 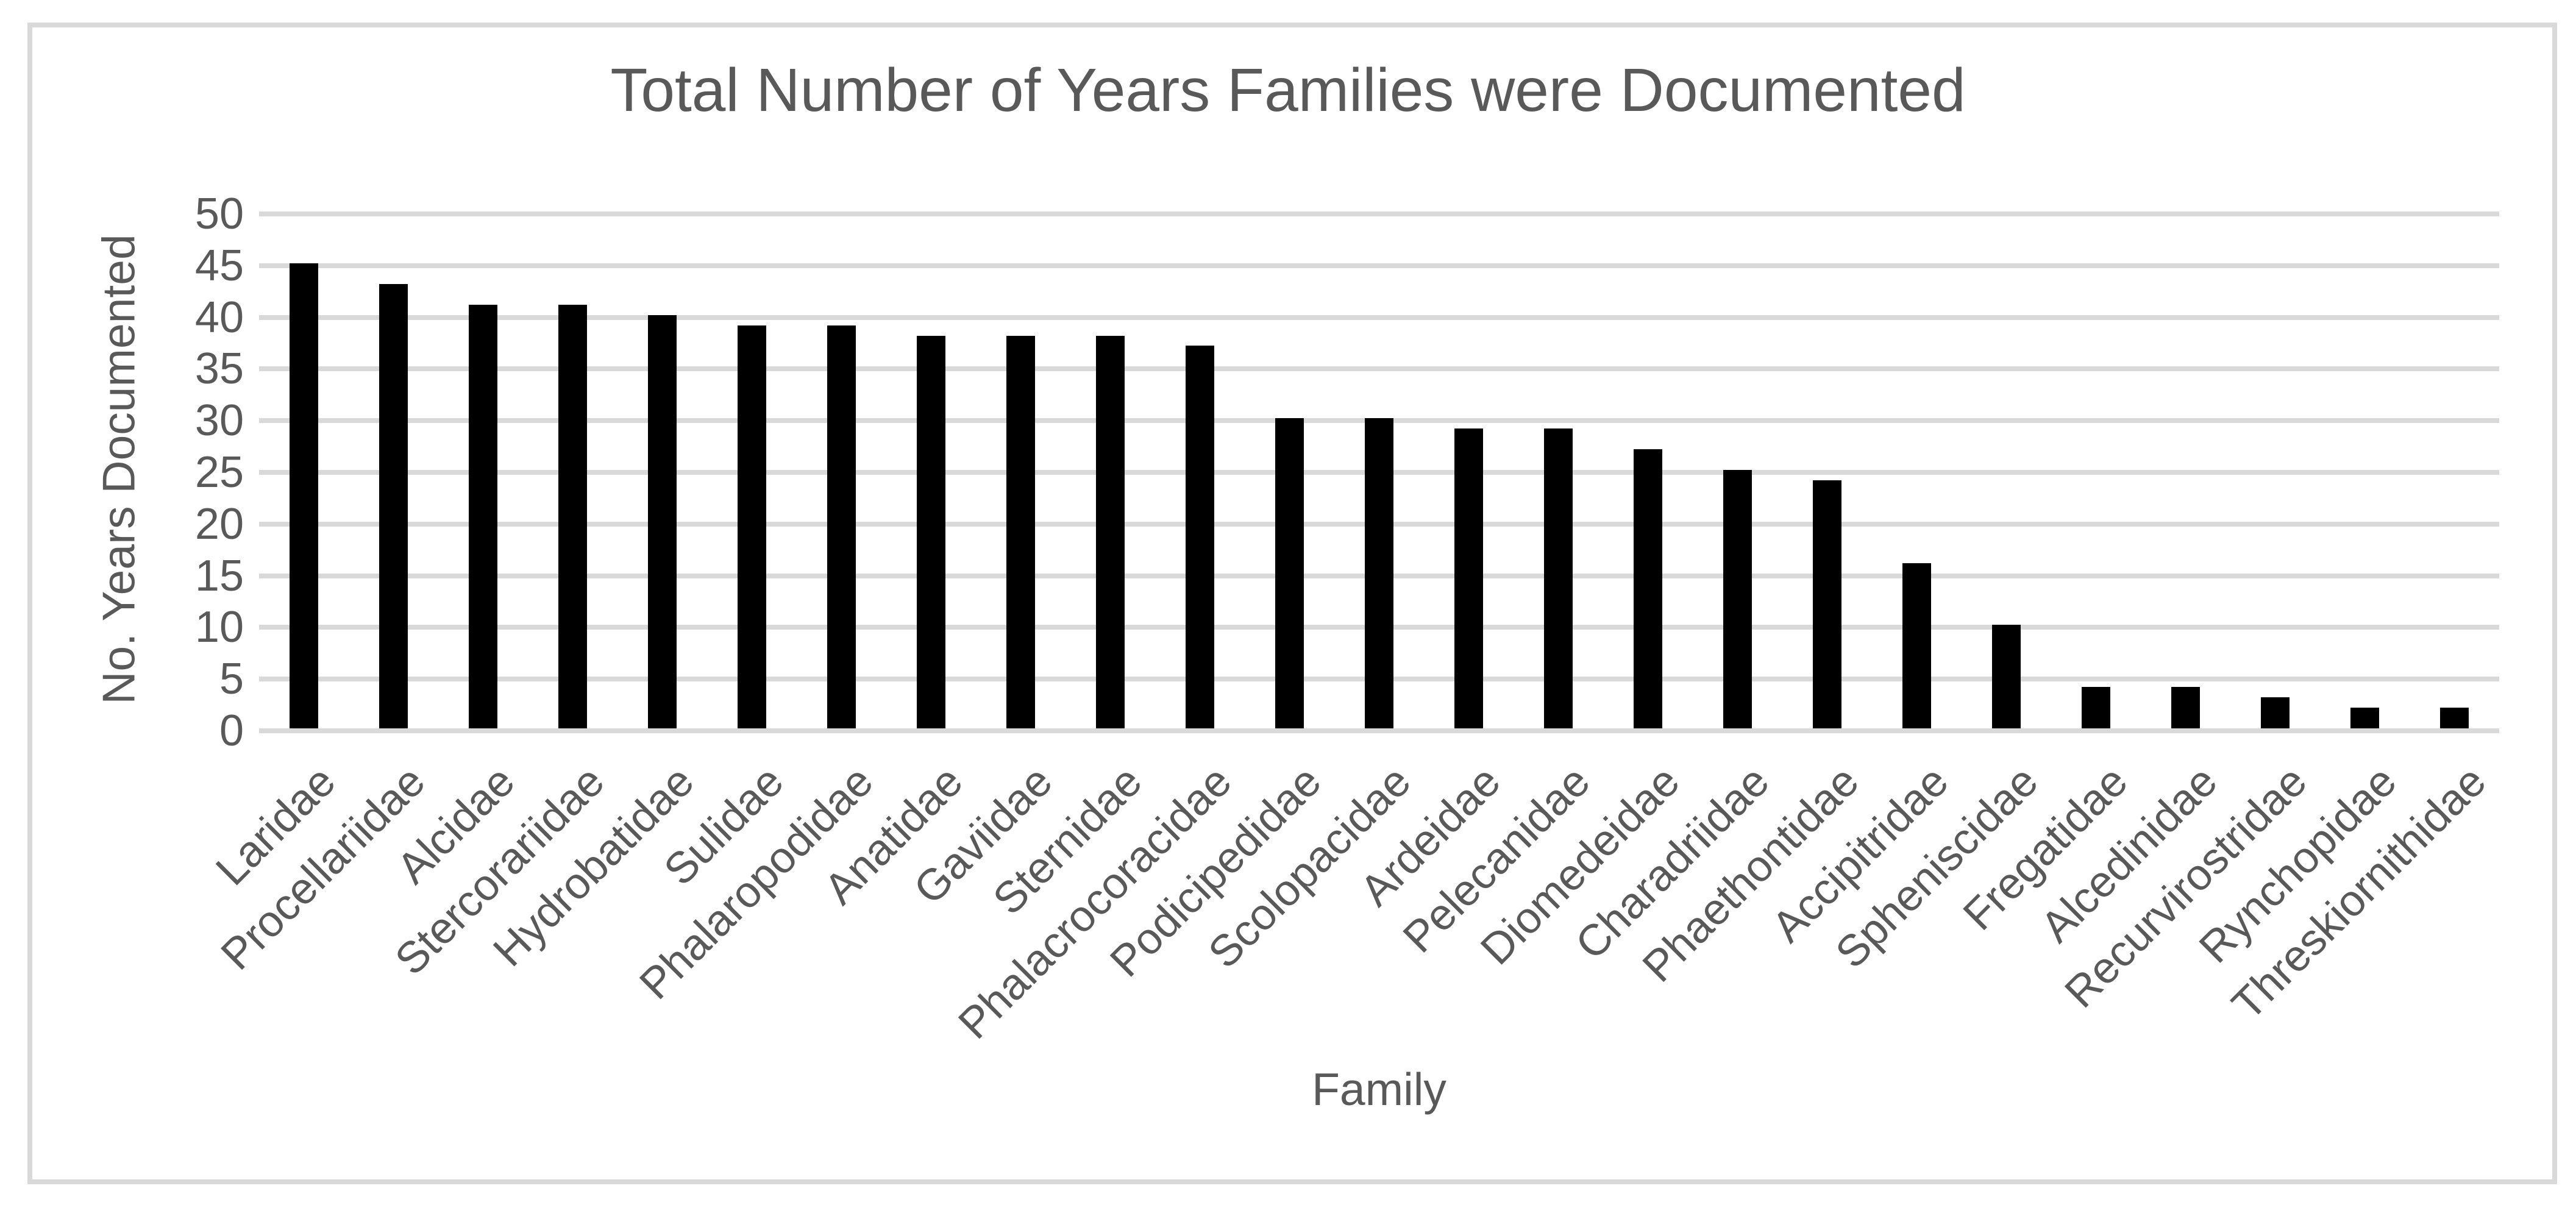 I want to click on y-tick-label: 25, so click(x=219, y=472).